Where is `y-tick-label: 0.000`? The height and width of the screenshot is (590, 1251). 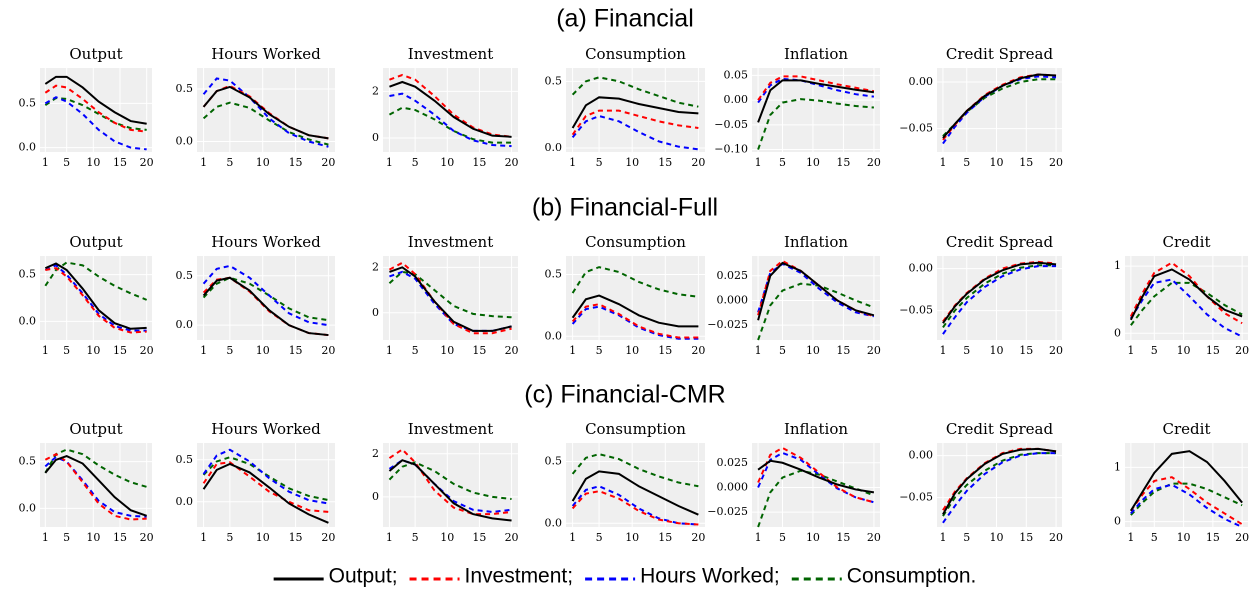 y-tick-label: 0.000 is located at coordinates (733, 486).